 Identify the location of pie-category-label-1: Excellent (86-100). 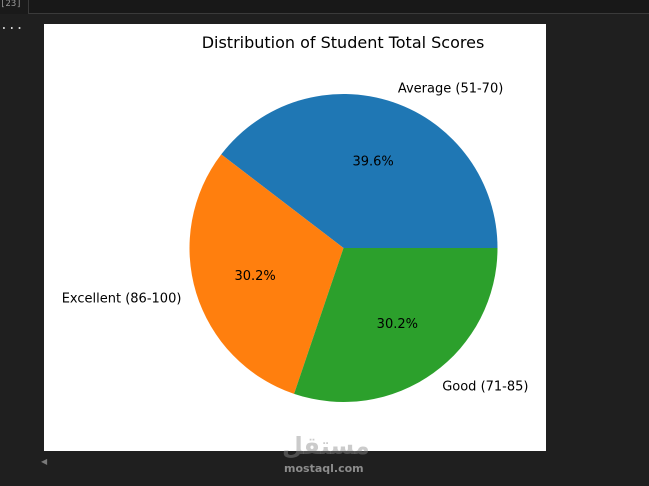
(122, 298).